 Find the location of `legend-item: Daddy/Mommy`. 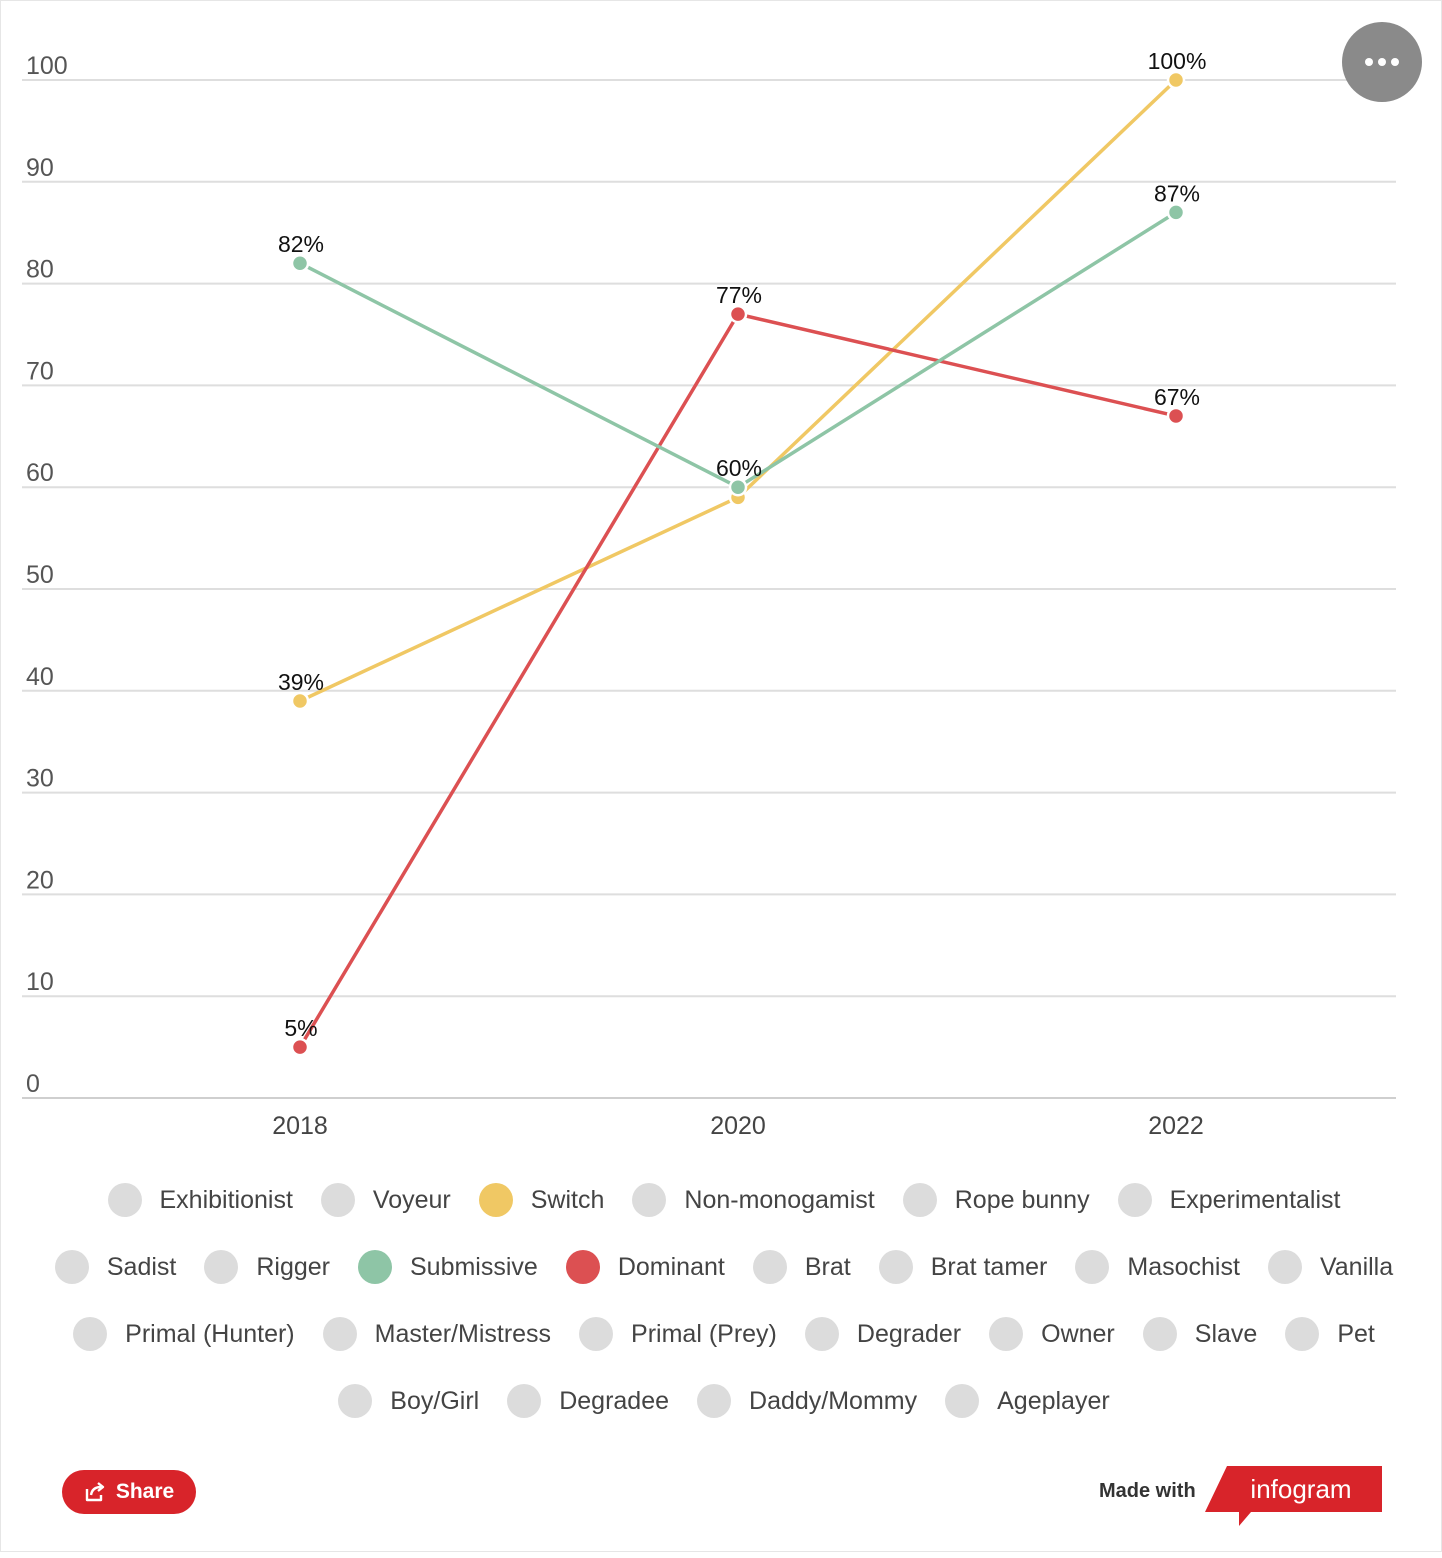

legend-item: Daddy/Mommy is located at coordinates (803, 1401).